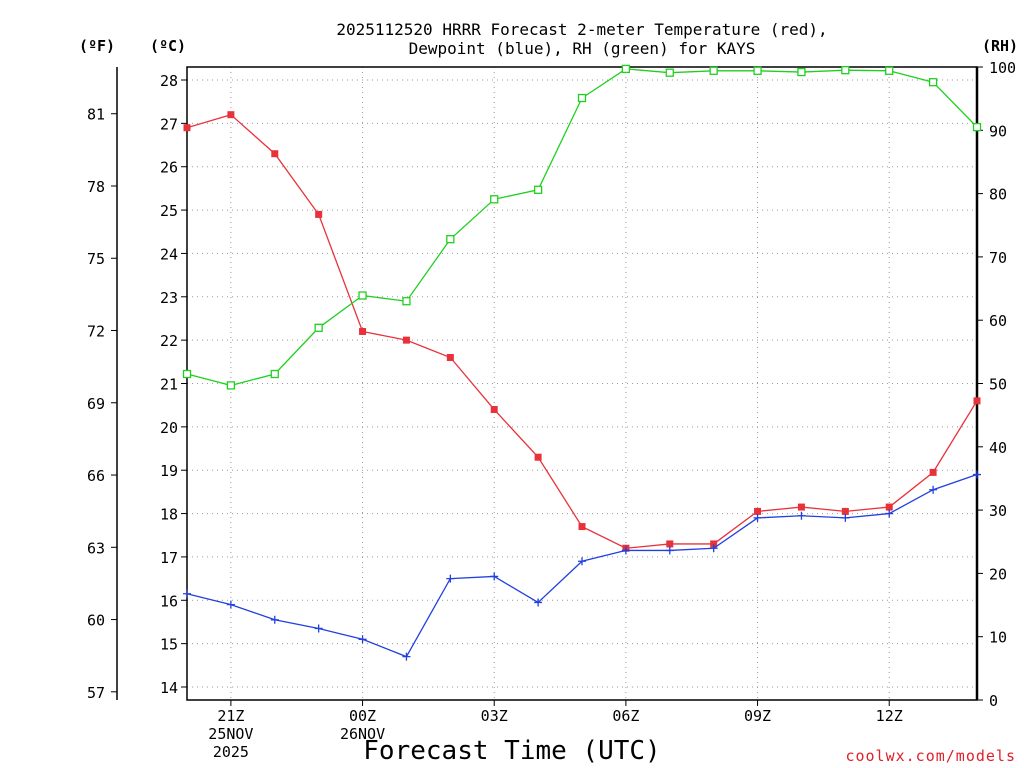  What do you see at coordinates (998, 638) in the screenshot?
I see `rh-tick-label: 10` at bounding box center [998, 638].